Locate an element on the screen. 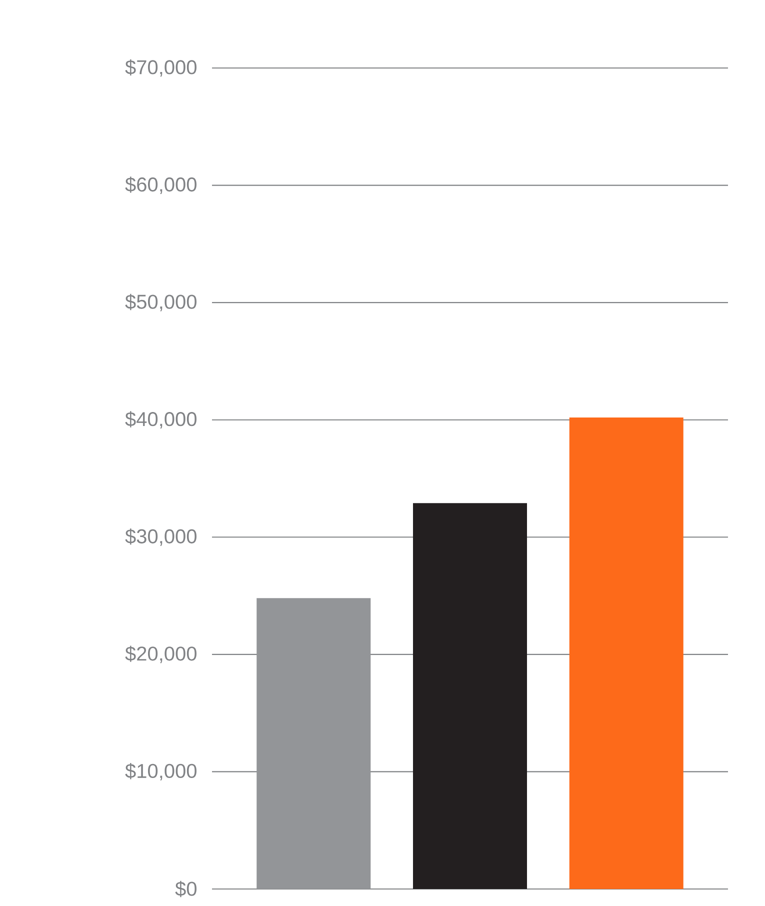  y-tick-label: $10,000 is located at coordinates (160, 771).